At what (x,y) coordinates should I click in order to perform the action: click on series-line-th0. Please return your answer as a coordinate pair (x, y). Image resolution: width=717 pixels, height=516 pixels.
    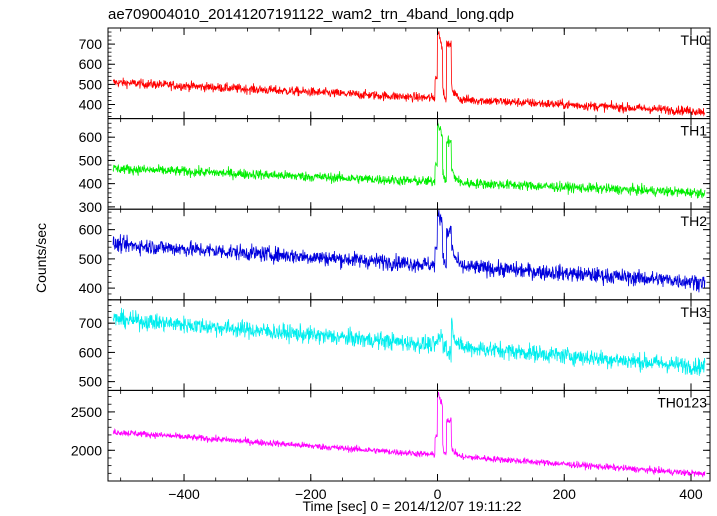
    Looking at the image, I should click on (409, 73).